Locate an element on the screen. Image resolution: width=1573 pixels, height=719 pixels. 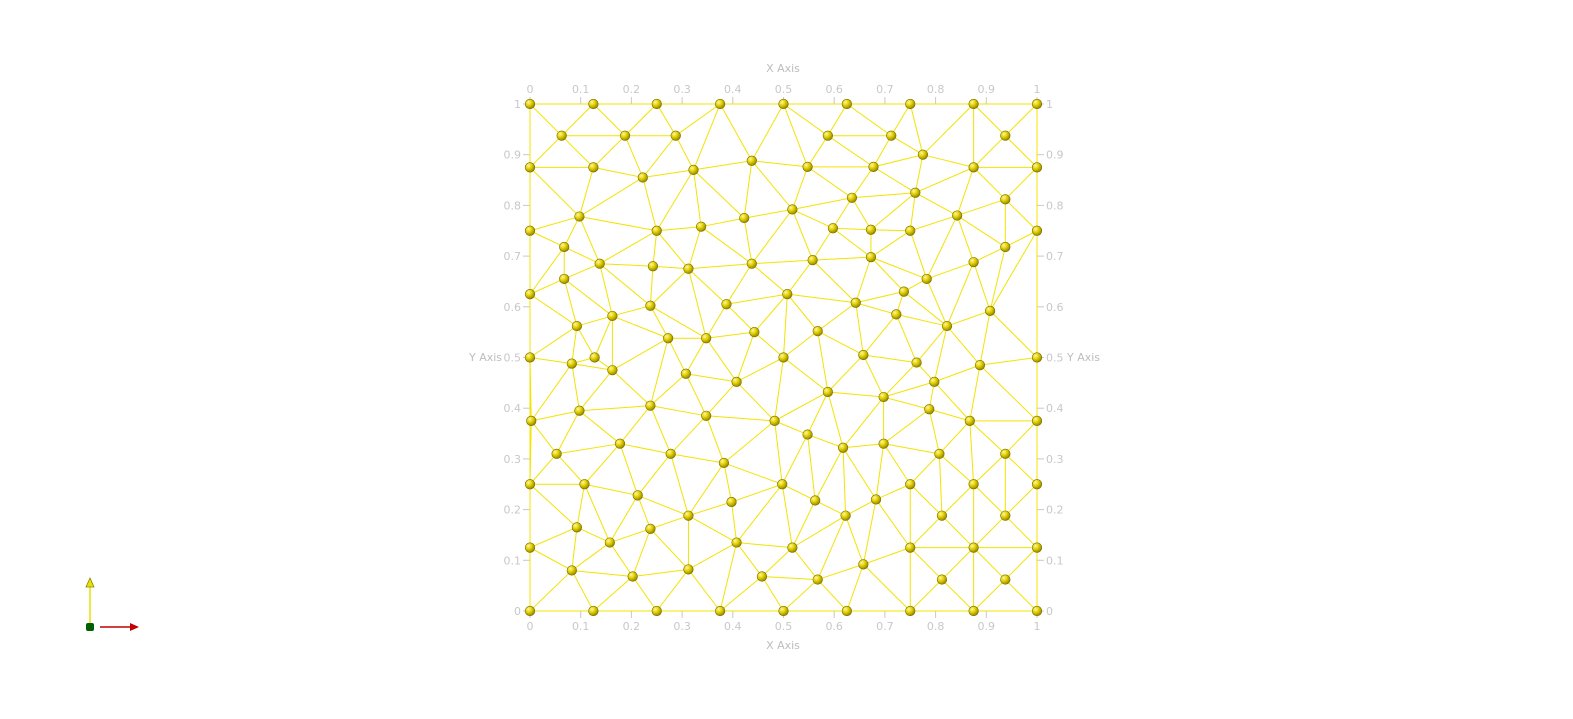
orientation-z-axis-icon is located at coordinates (90, 627).